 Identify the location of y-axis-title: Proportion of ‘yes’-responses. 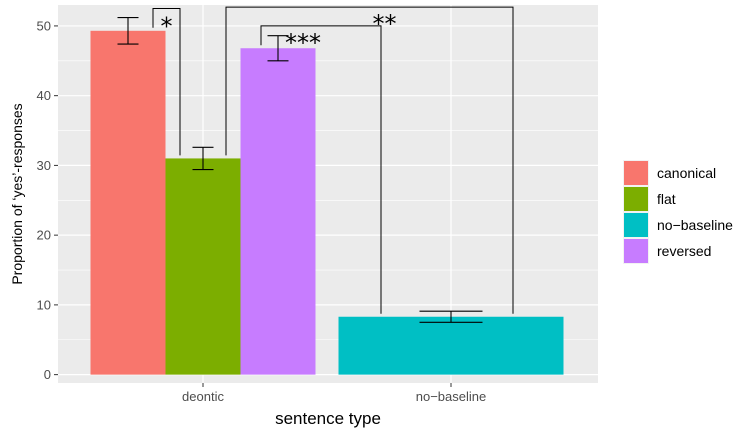
(17, 193).